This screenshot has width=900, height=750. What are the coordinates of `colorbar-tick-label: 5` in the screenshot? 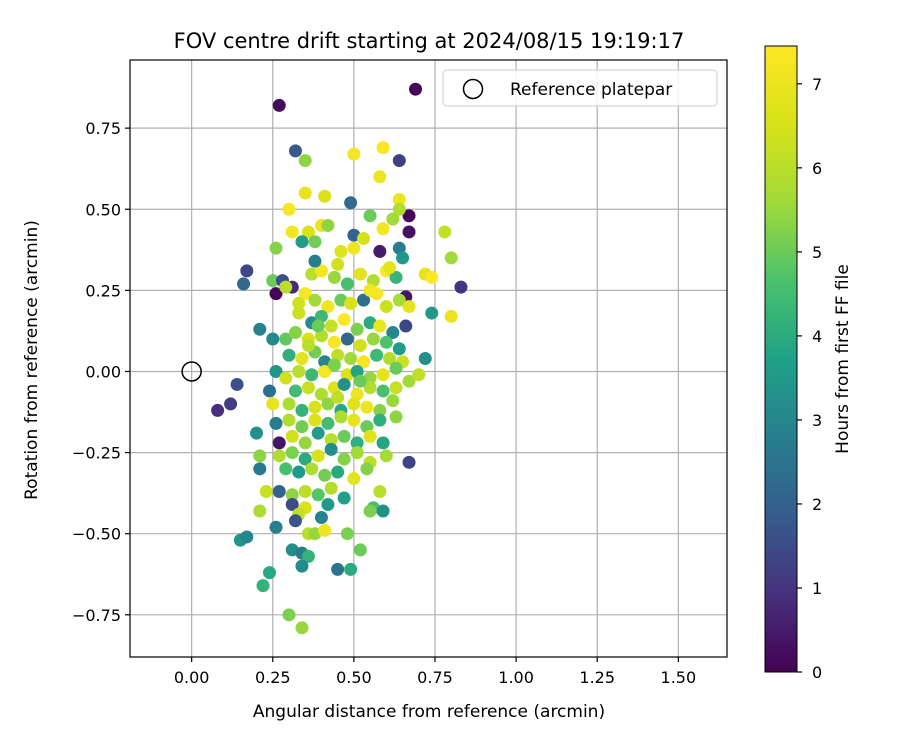 It's located at (817, 252).